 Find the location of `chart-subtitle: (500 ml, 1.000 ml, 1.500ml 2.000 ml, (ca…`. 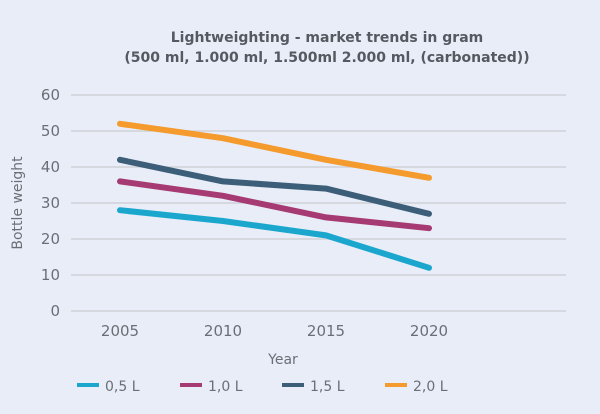

chart-subtitle: (500 ml, 1.000 ml, 1.500ml 2.000 ml, (ca… is located at coordinates (326, 58).